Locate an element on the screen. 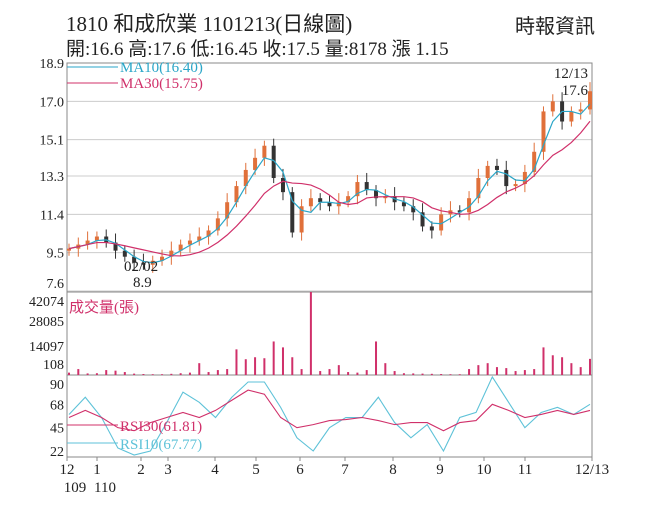 The height and width of the screenshot is (506, 656). rsi-tick-label: 90 is located at coordinates (57, 385).